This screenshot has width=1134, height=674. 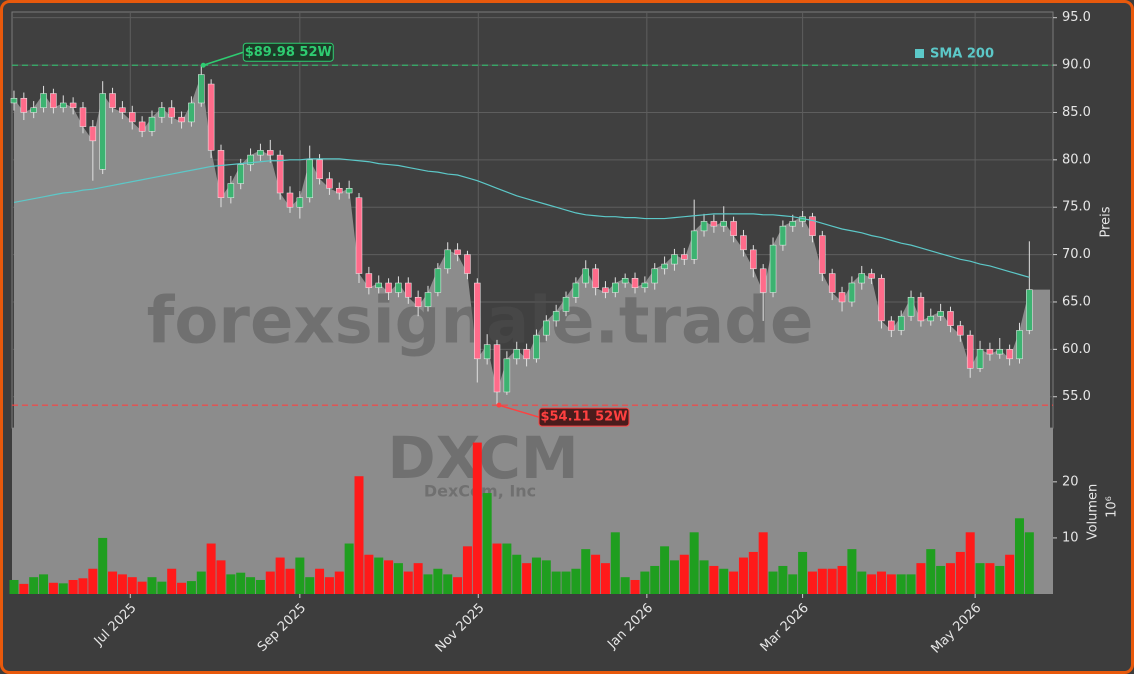 What do you see at coordinates (1070, 537) in the screenshot?
I see `volume-tick-label: 10` at bounding box center [1070, 537].